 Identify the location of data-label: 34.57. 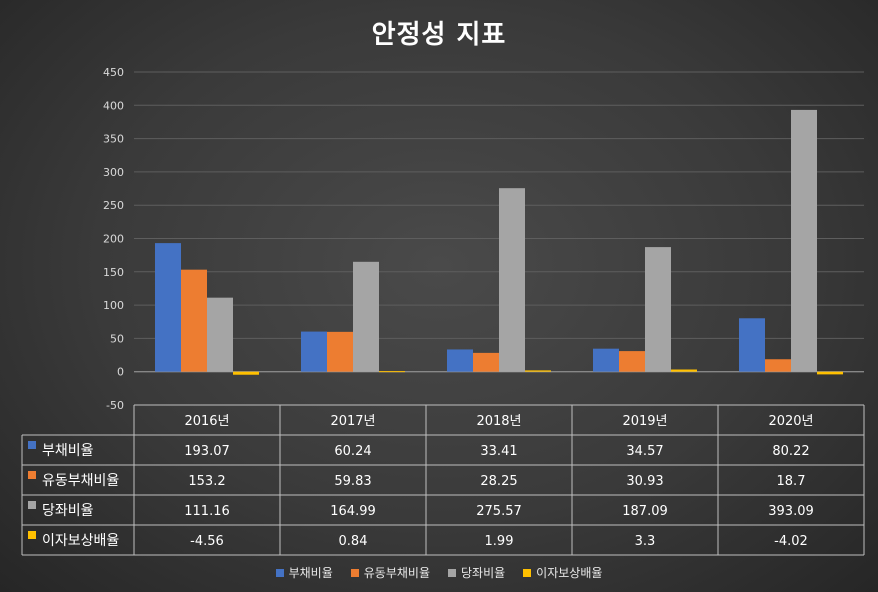
(644, 451).